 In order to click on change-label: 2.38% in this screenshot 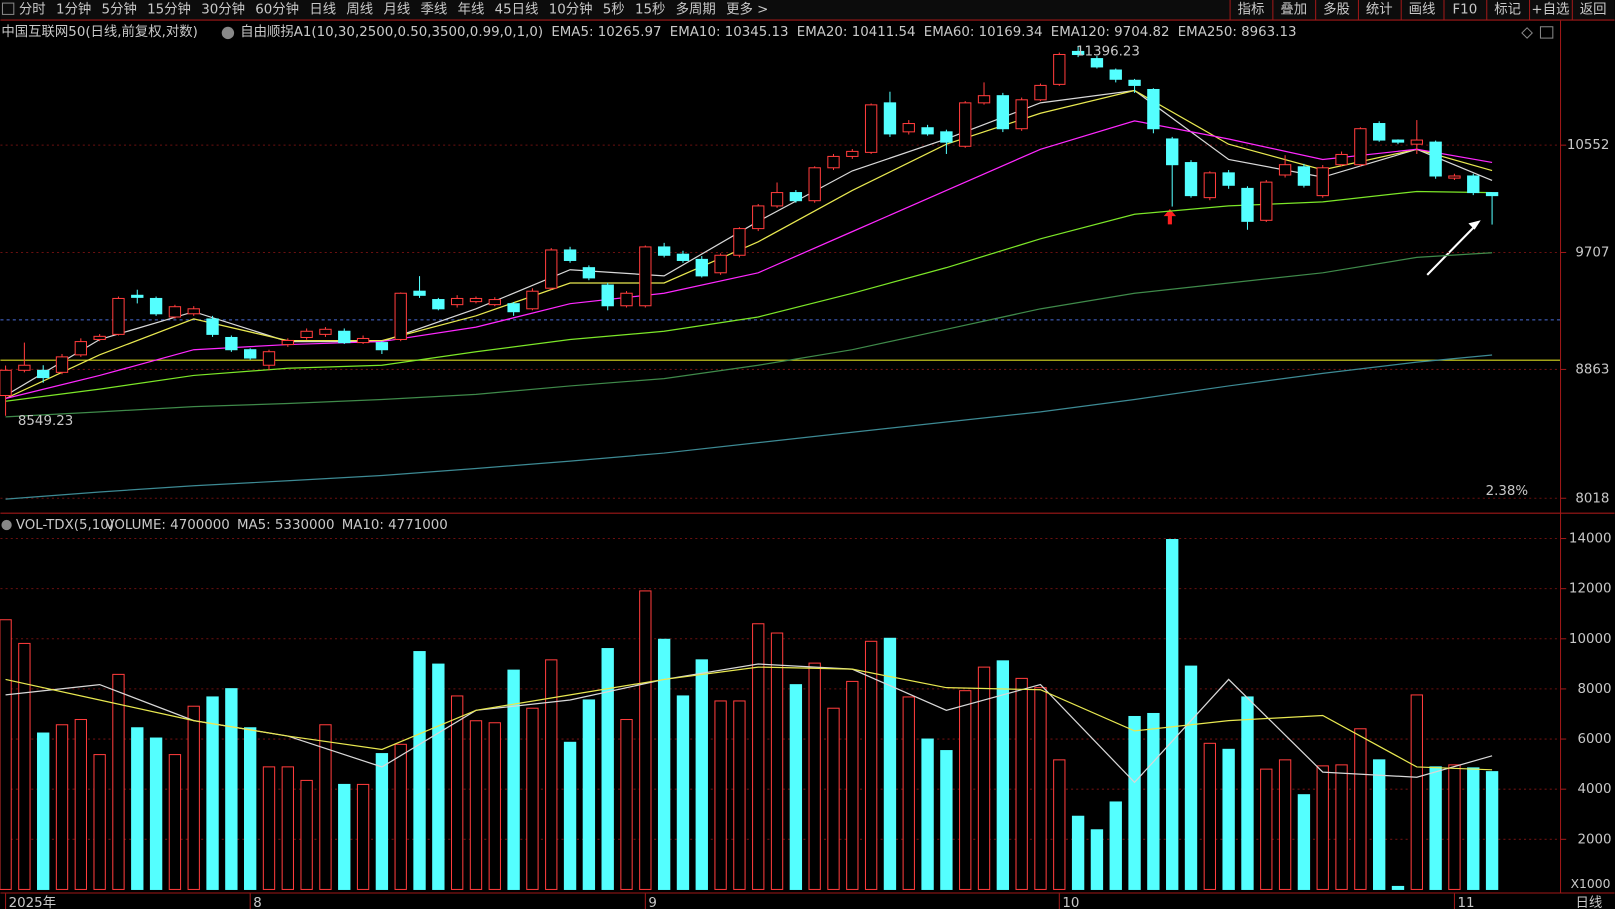, I will do `click(1507, 491)`.